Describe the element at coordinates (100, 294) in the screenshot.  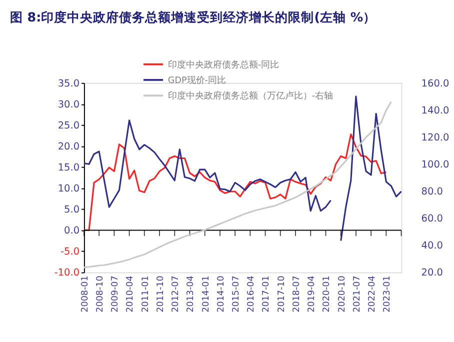
I see `x-tick-label: 2008-10` at that location.